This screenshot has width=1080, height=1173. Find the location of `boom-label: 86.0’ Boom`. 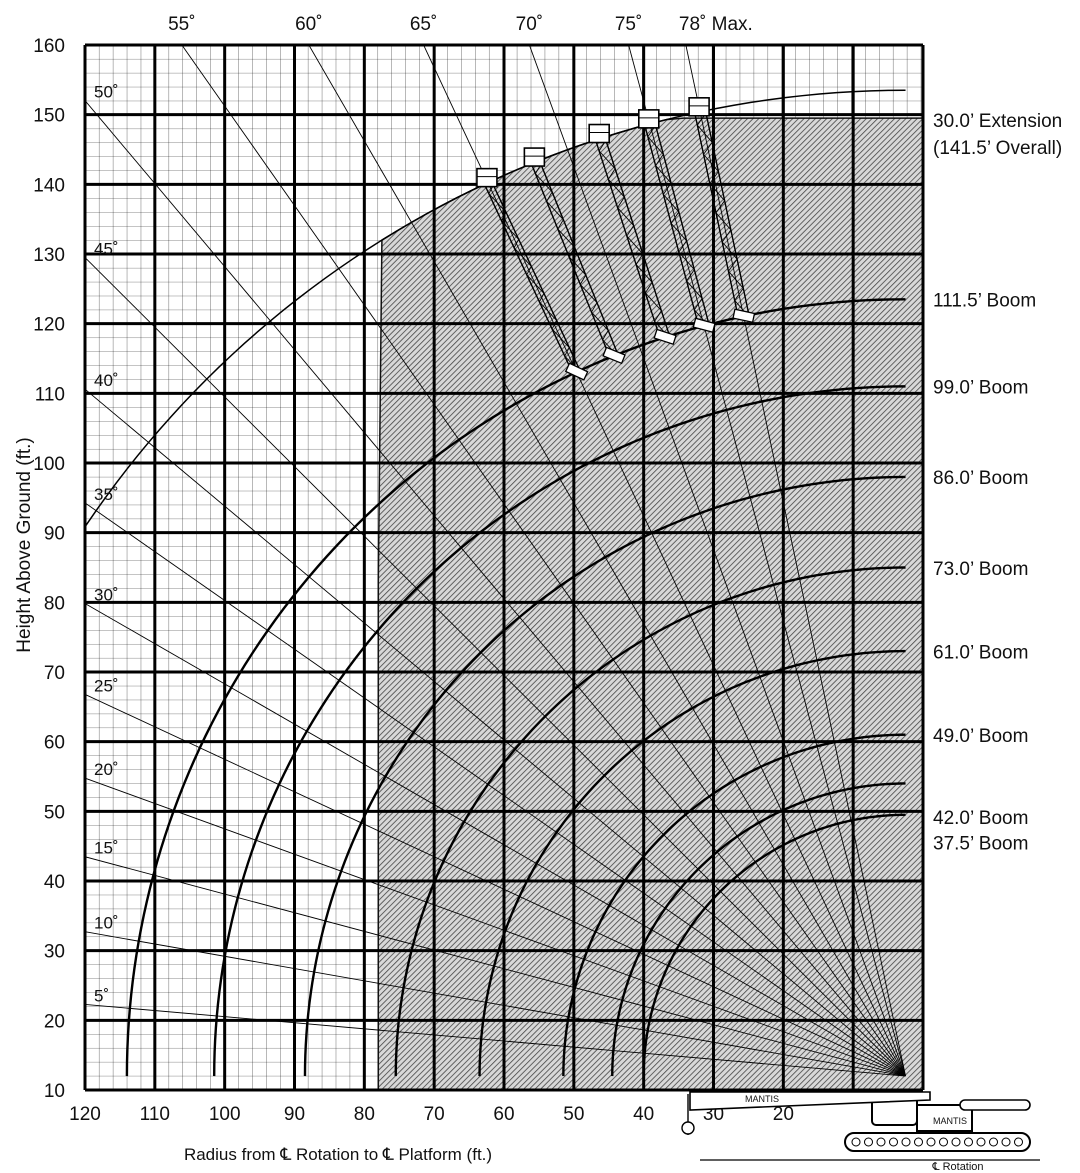

boom-label: 86.0’ Boom is located at coordinates (980, 478).